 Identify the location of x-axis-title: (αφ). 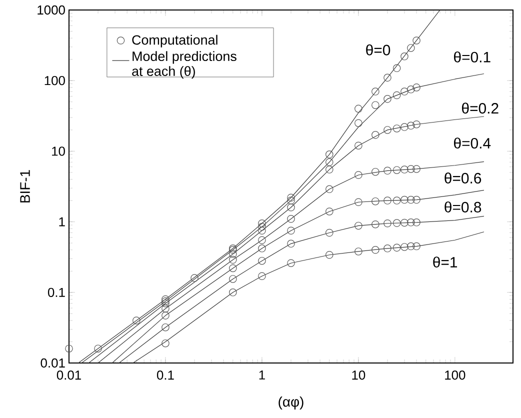
(291, 403).